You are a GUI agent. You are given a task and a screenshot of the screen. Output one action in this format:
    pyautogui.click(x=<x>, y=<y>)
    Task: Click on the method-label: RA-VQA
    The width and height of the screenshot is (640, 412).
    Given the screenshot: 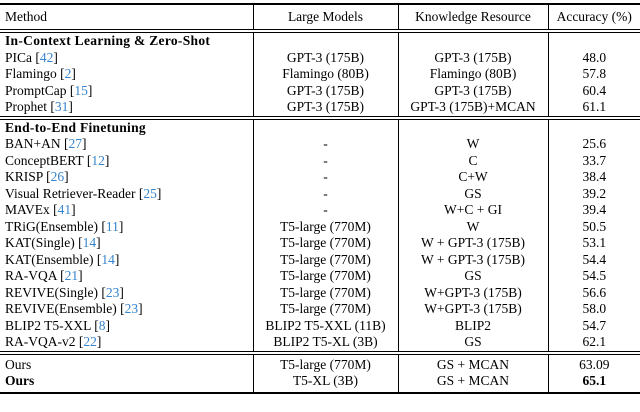 What is the action you would take?
    pyautogui.click(x=31, y=275)
    